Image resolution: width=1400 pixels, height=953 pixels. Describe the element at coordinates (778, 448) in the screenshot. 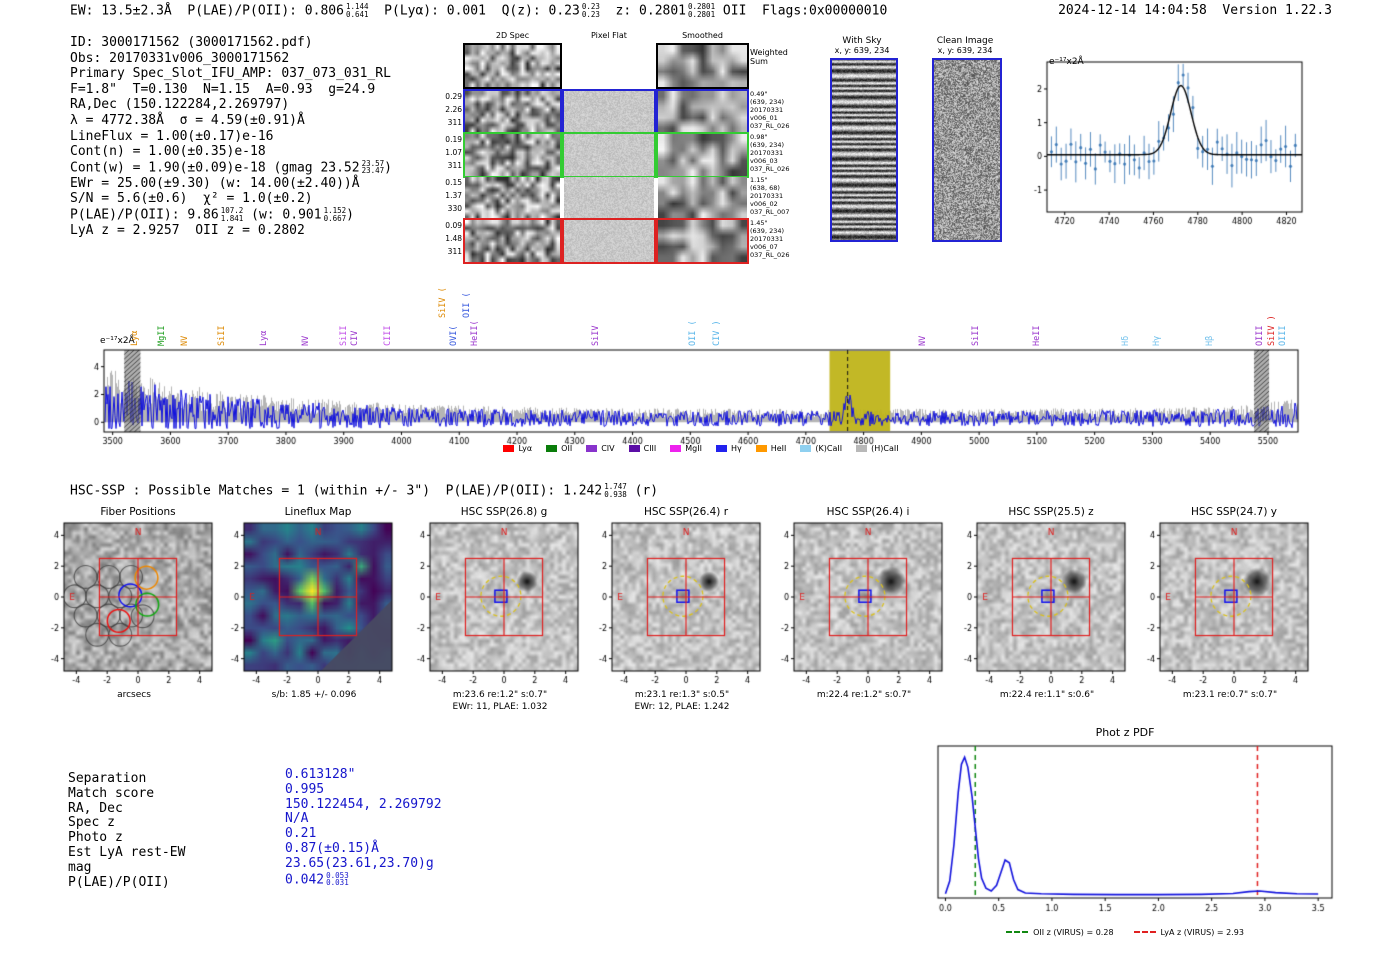

I see `legend-label: HeII` at that location.